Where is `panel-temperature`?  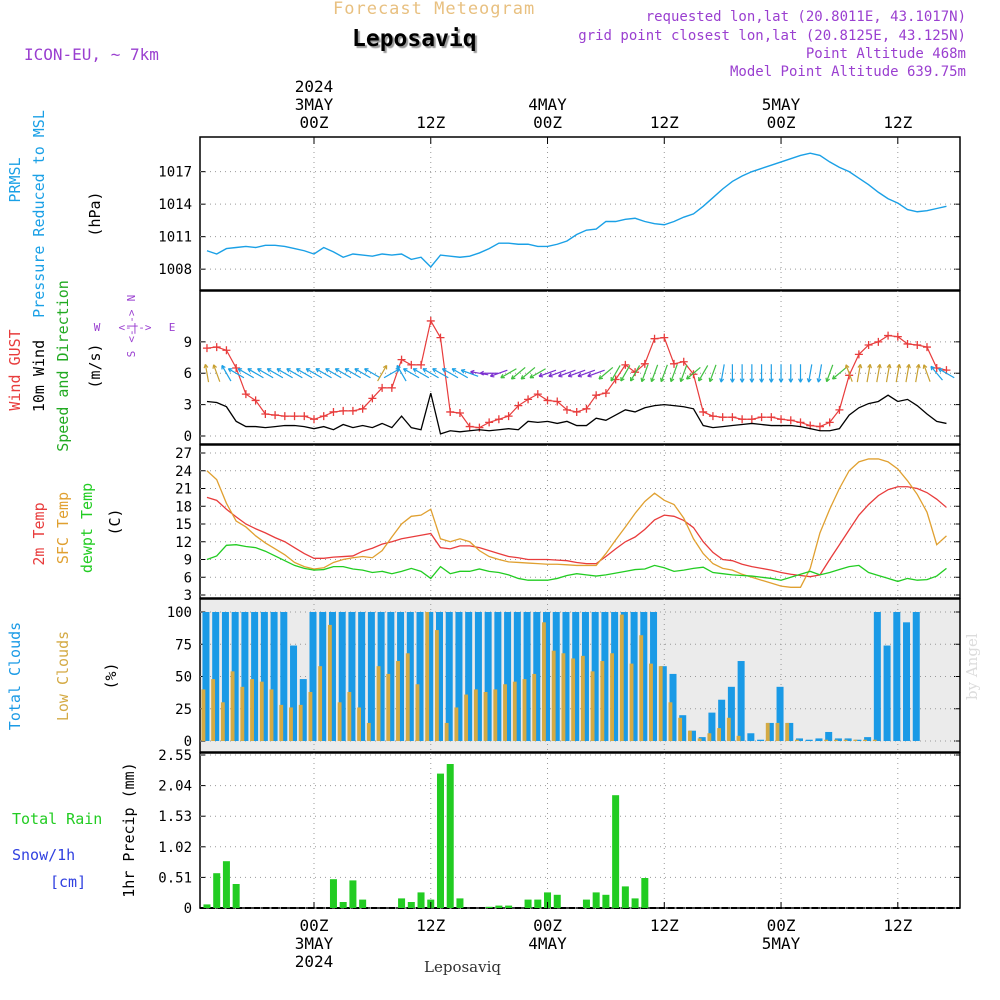
panel-temperature is located at coordinates (580, 521).